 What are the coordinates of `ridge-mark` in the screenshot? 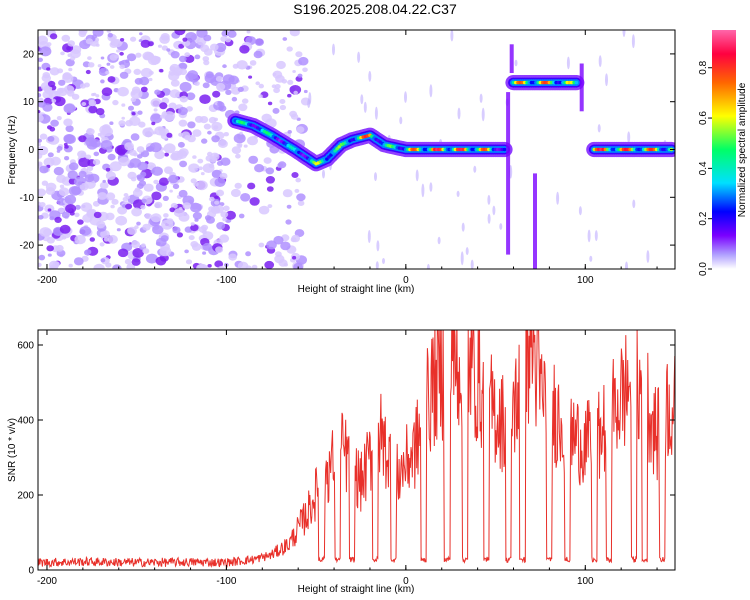 It's located at (504, 149).